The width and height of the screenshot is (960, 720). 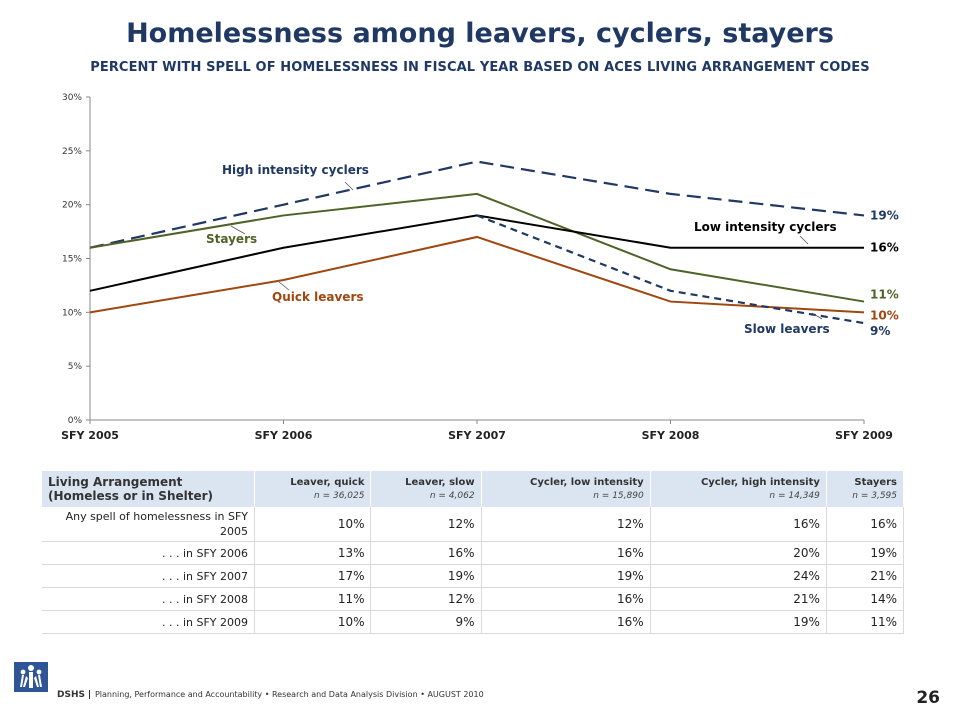 What do you see at coordinates (318, 297) in the screenshot?
I see `series-label: Quick leavers` at bounding box center [318, 297].